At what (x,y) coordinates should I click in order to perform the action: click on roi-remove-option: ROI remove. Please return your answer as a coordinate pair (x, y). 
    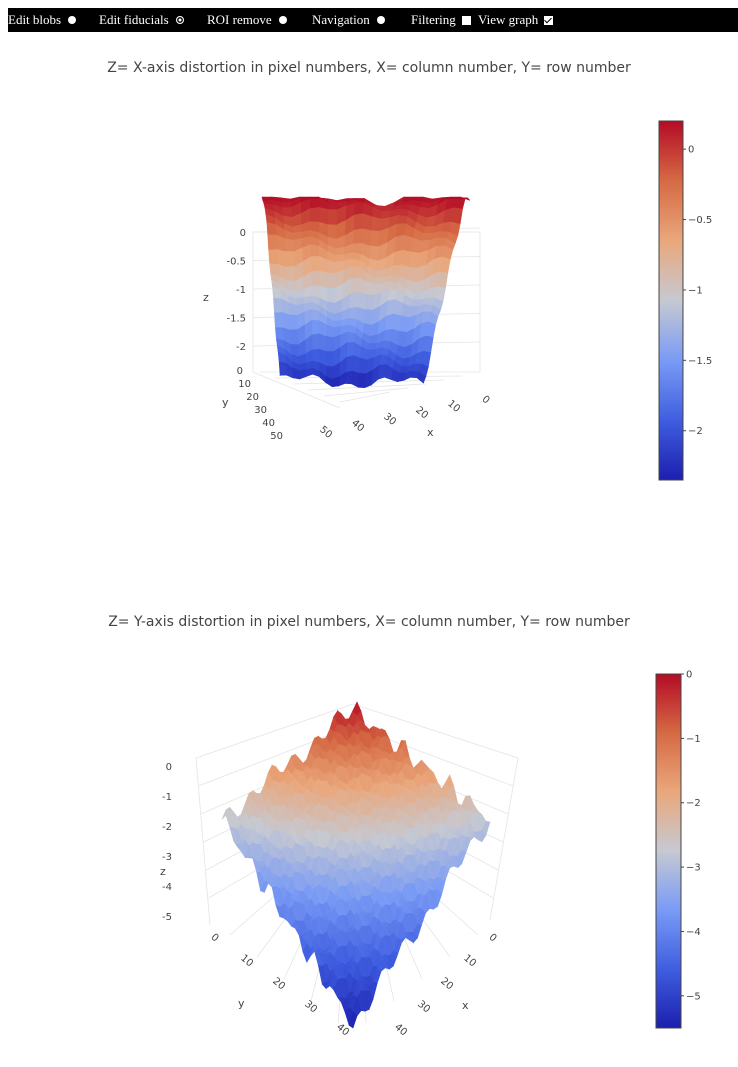
    Looking at the image, I should click on (247, 20).